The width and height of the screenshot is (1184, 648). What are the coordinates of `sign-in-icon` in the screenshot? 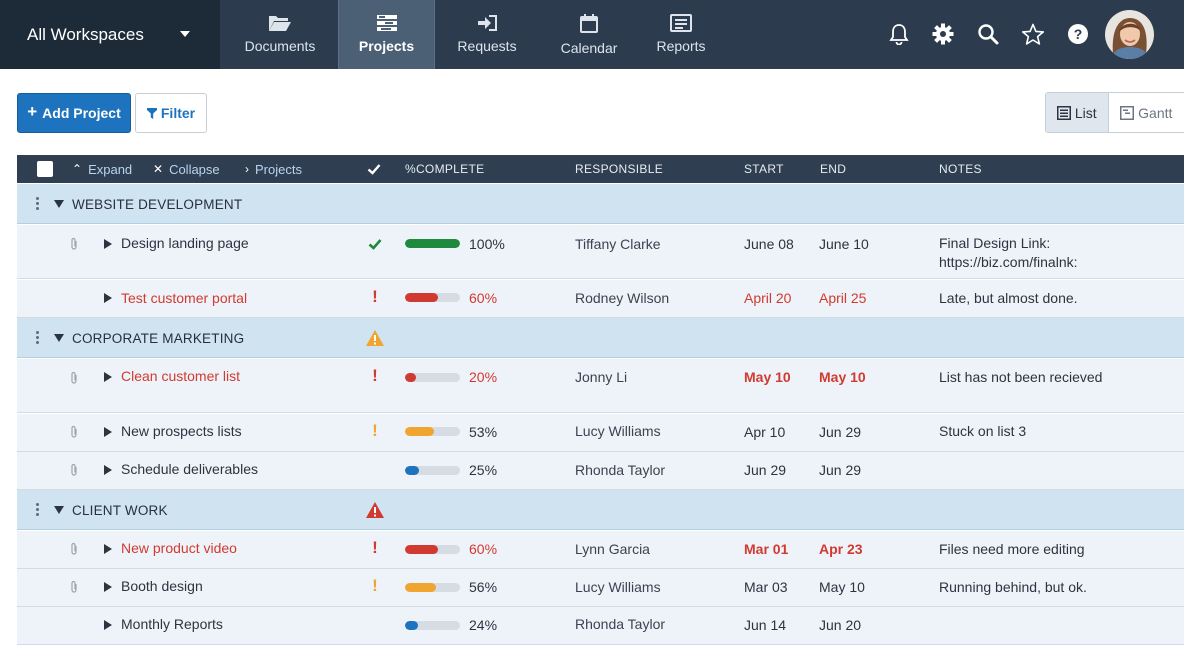 It's located at (487, 23).